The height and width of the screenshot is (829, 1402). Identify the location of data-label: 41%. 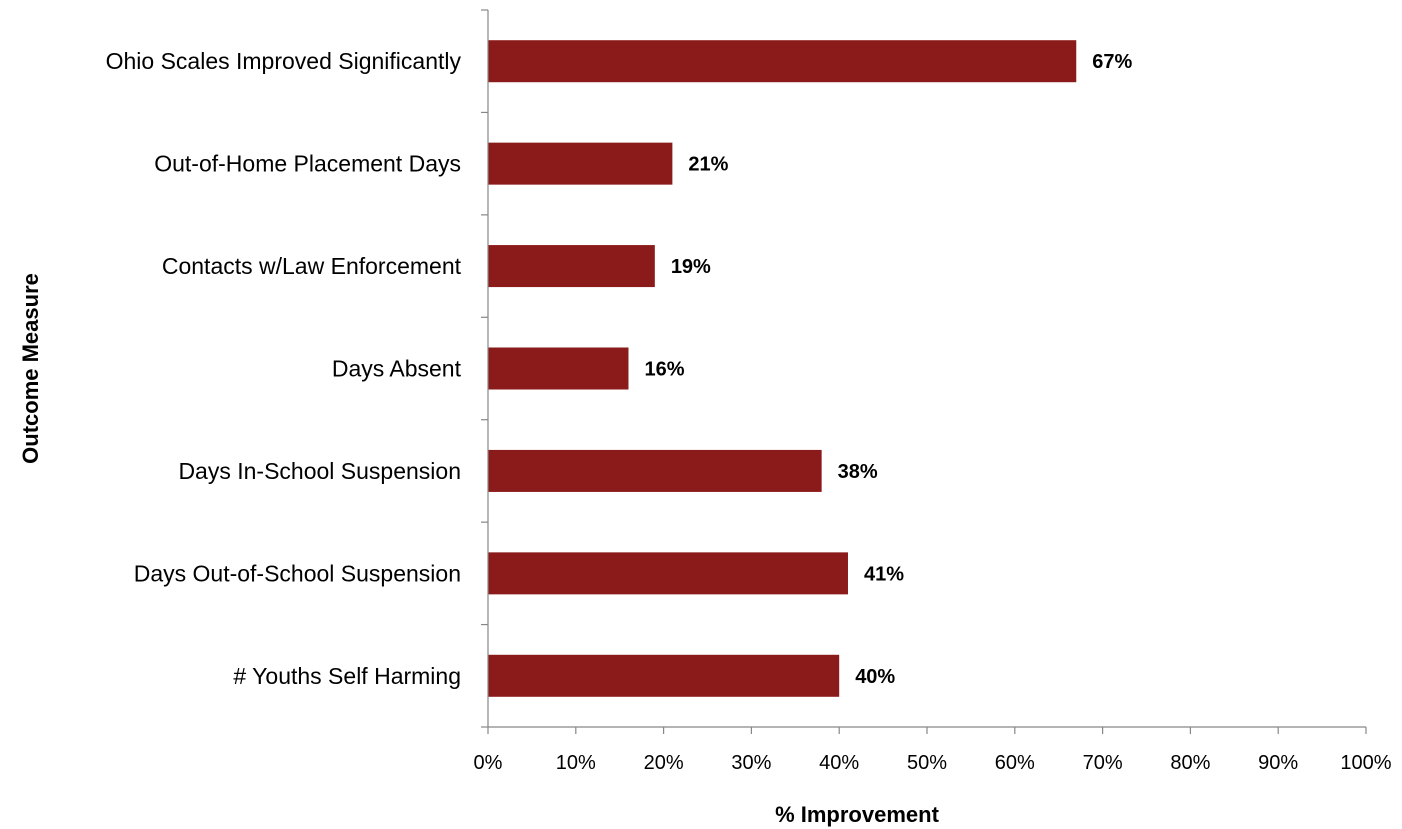
(884, 574).